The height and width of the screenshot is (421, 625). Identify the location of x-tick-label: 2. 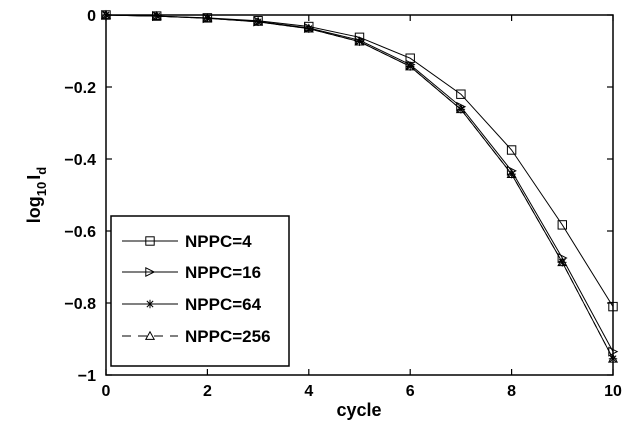
(207, 391).